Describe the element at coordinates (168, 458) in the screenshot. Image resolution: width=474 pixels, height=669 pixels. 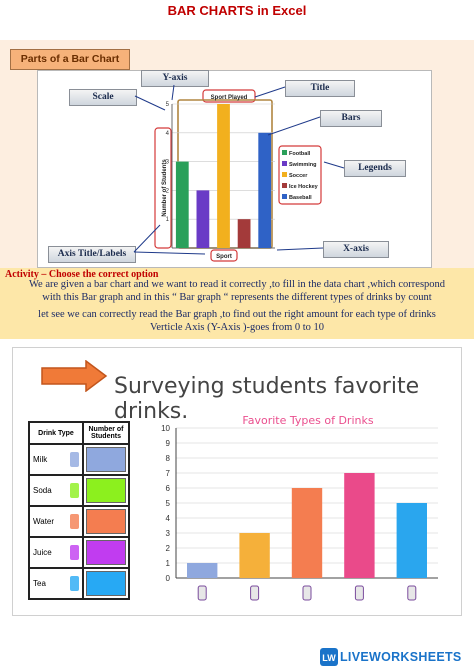
I see `y-tick-label: 8` at that location.